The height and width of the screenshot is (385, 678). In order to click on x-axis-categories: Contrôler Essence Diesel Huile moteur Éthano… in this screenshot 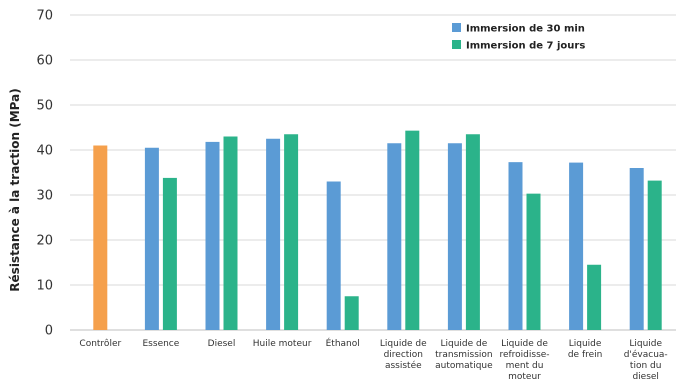, I will do `click(373, 359)`.